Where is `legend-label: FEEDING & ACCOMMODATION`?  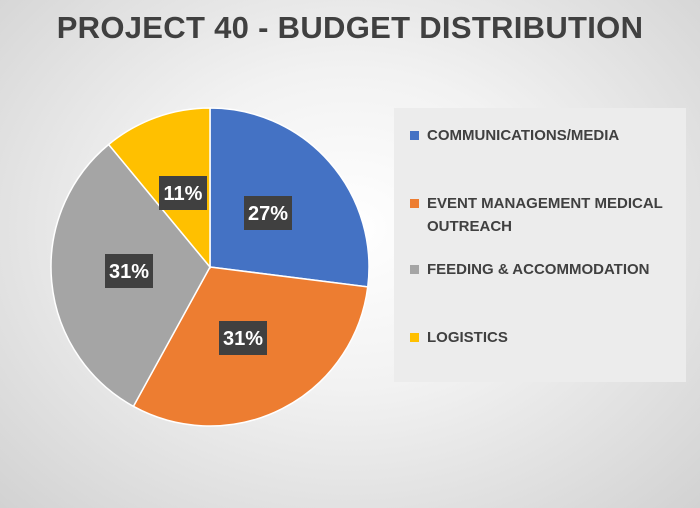
legend-label: FEEDING & ACCOMMODATION is located at coordinates (538, 269).